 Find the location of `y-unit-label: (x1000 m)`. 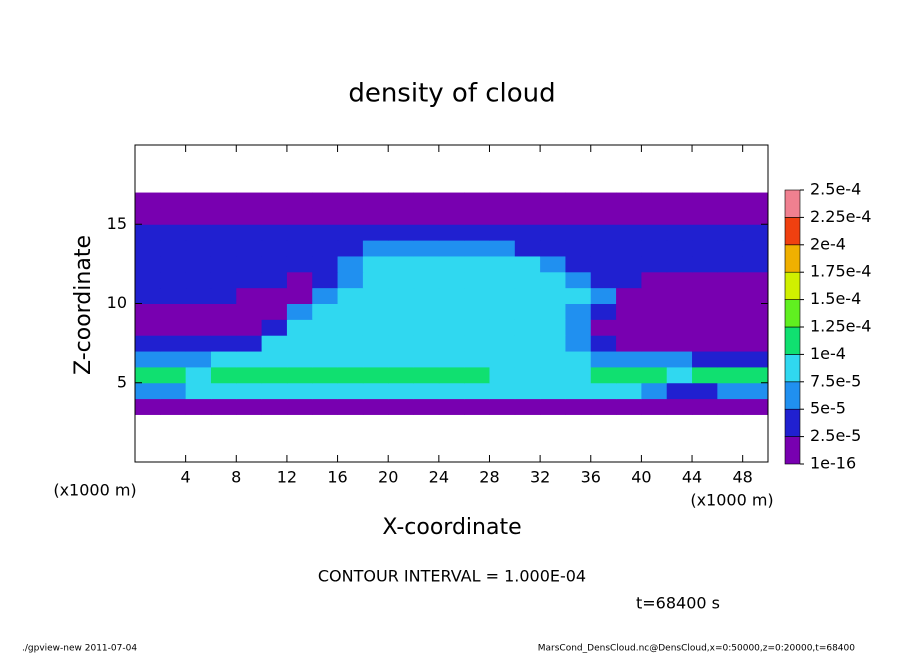

y-unit-label: (x1000 m) is located at coordinates (94, 490).